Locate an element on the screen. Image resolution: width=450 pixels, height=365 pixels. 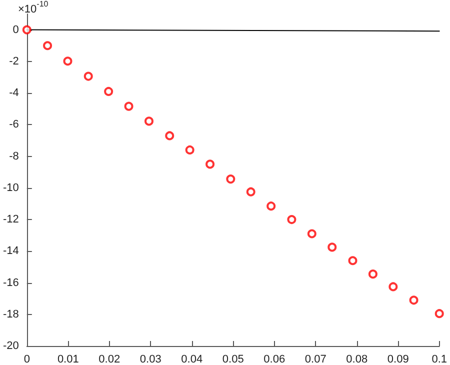
y-tick-label: -4 is located at coordinates (14, 93).